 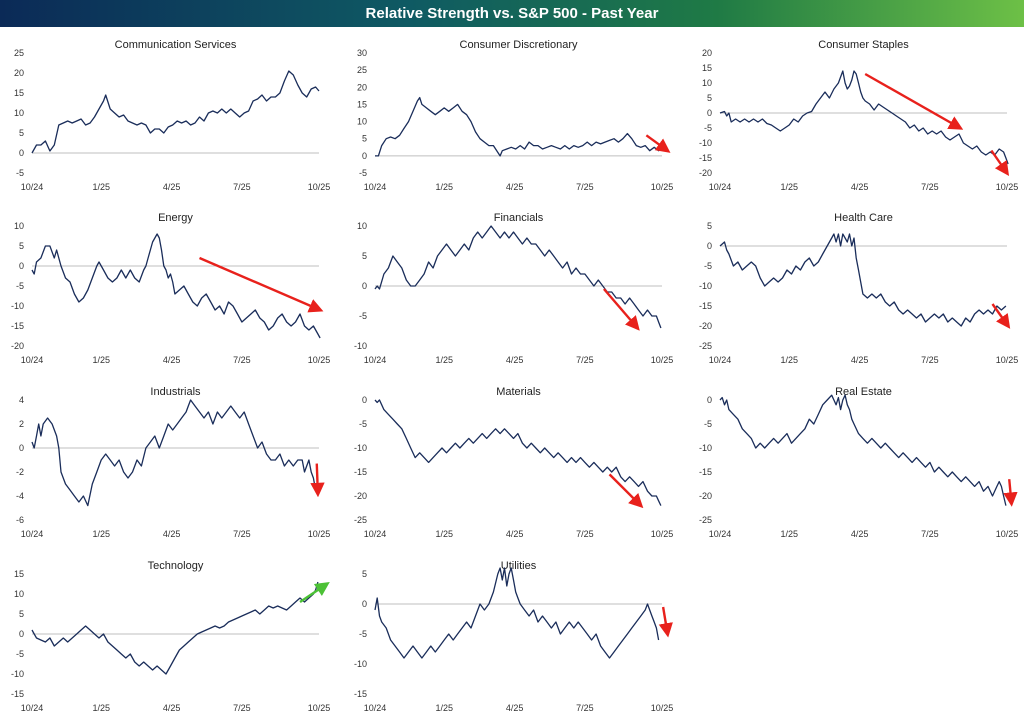 What do you see at coordinates (20, 472) in the screenshot?
I see `y-tick-label: -2` at bounding box center [20, 472].